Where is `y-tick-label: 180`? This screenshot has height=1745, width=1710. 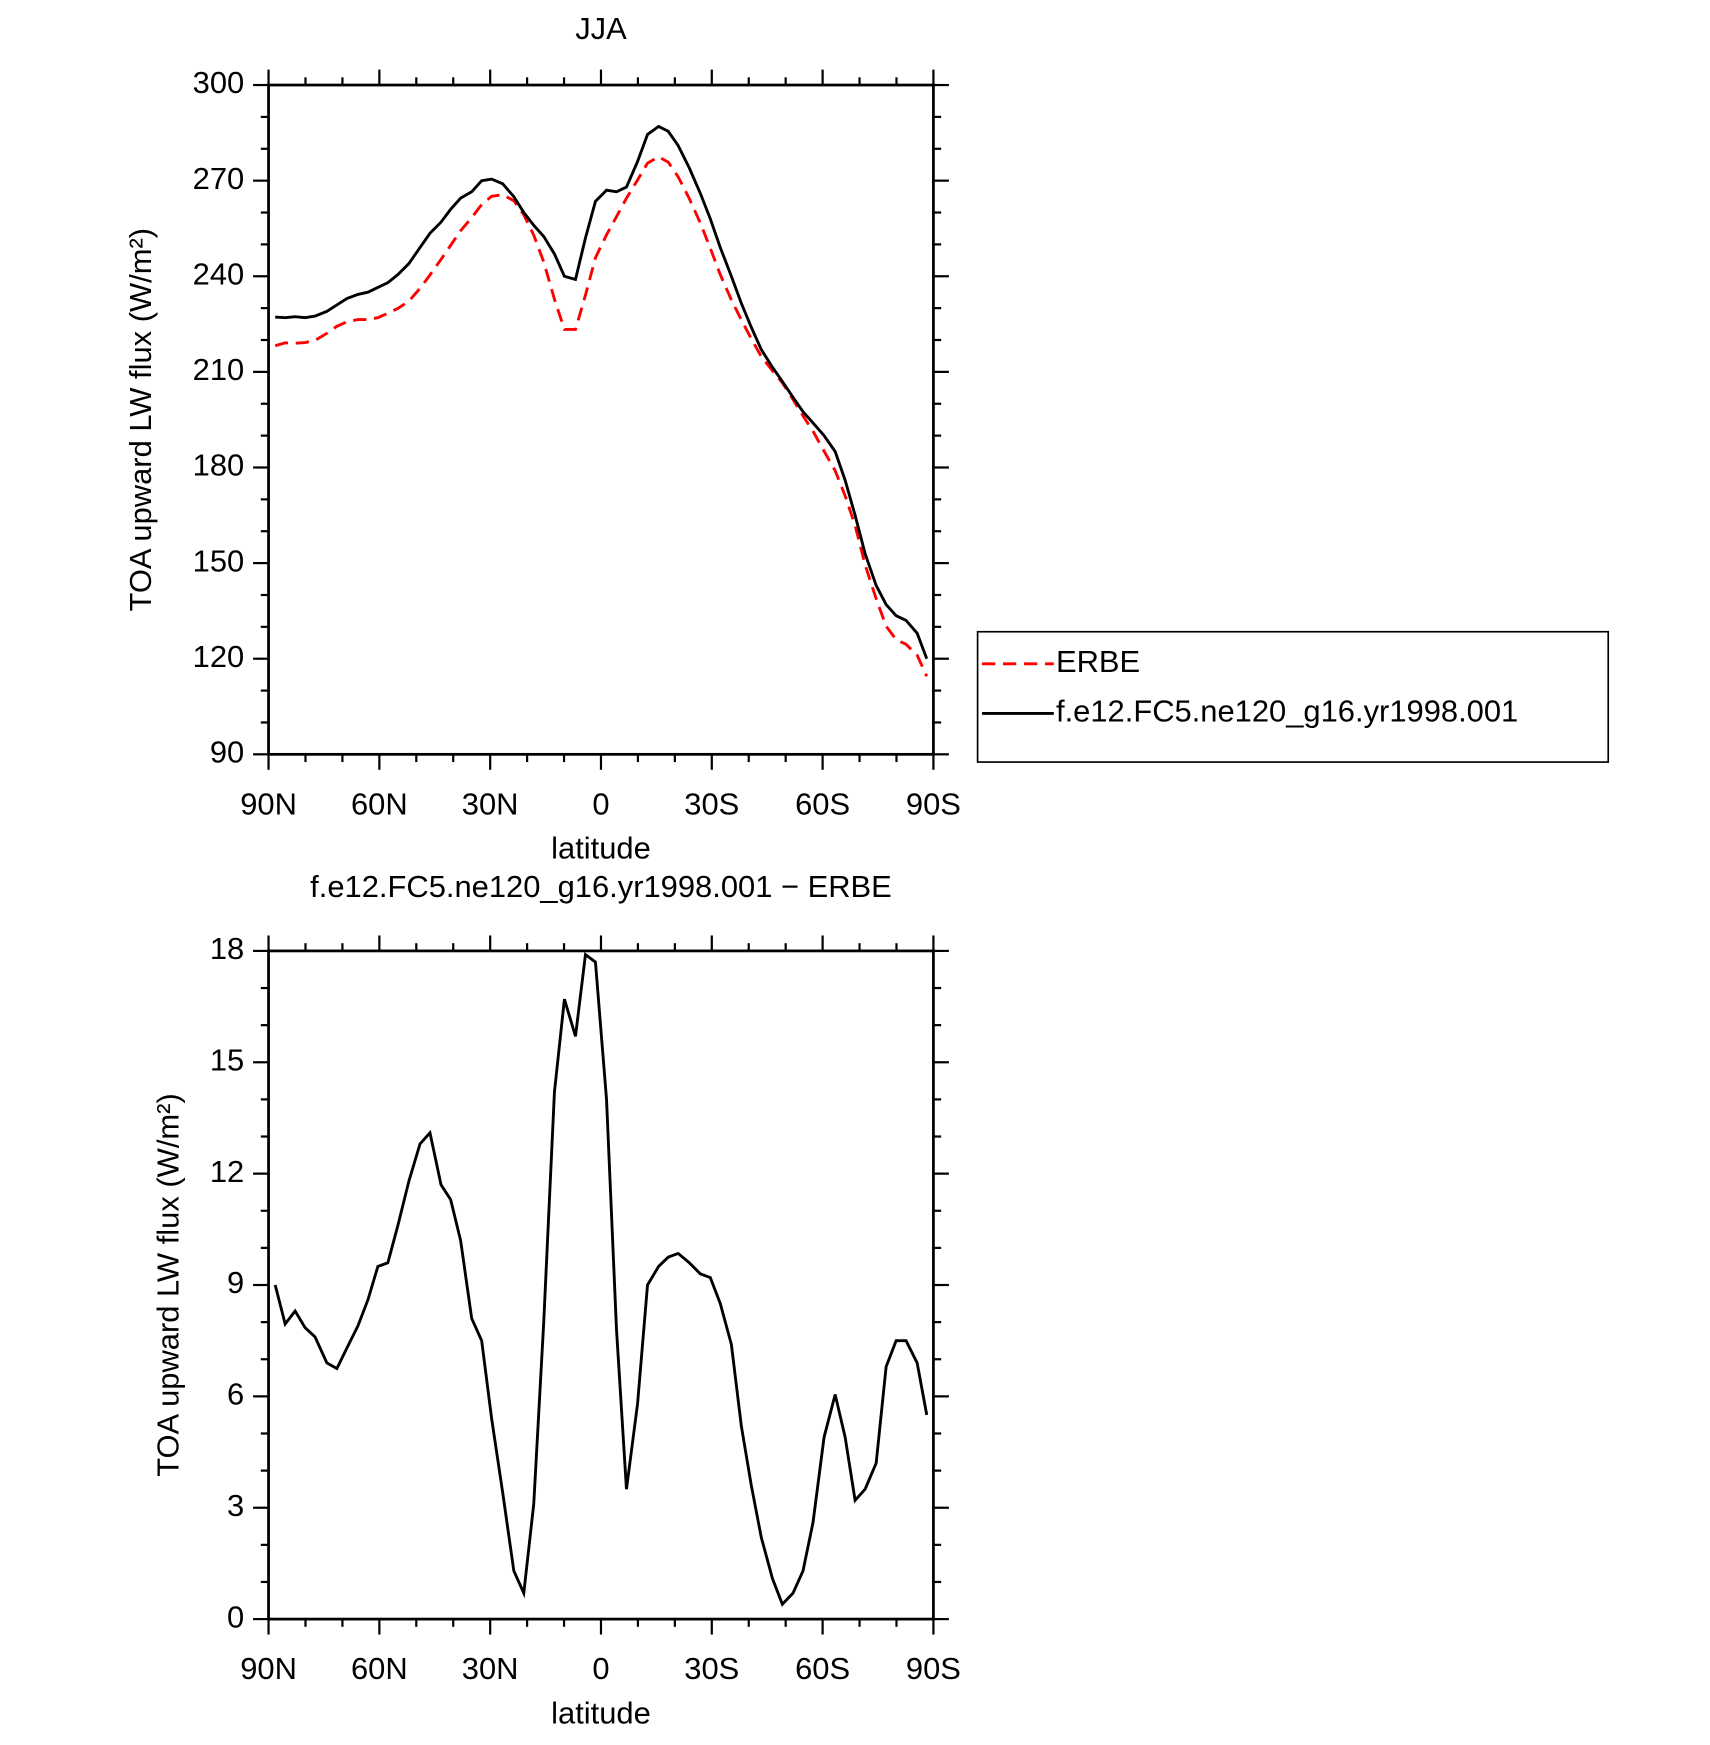
y-tick-label: 180 is located at coordinates (219, 465).